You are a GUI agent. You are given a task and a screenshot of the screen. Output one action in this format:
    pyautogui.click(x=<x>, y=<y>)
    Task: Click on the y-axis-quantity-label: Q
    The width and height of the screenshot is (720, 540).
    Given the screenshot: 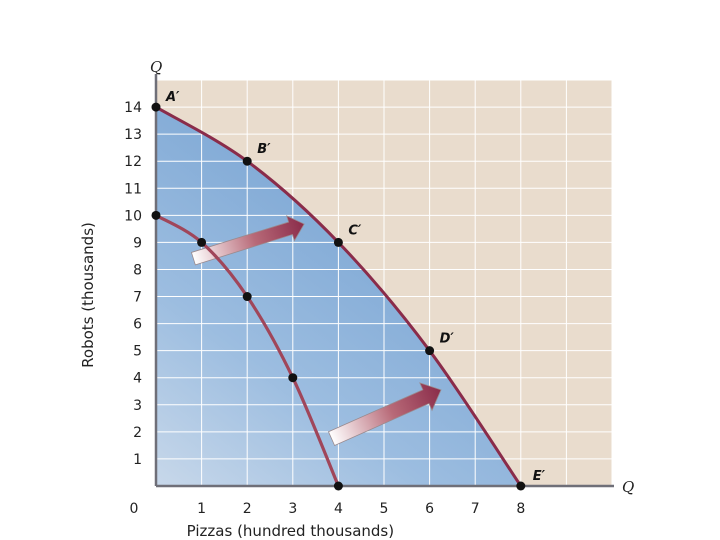 What is the action you would take?
    pyautogui.click(x=156, y=67)
    